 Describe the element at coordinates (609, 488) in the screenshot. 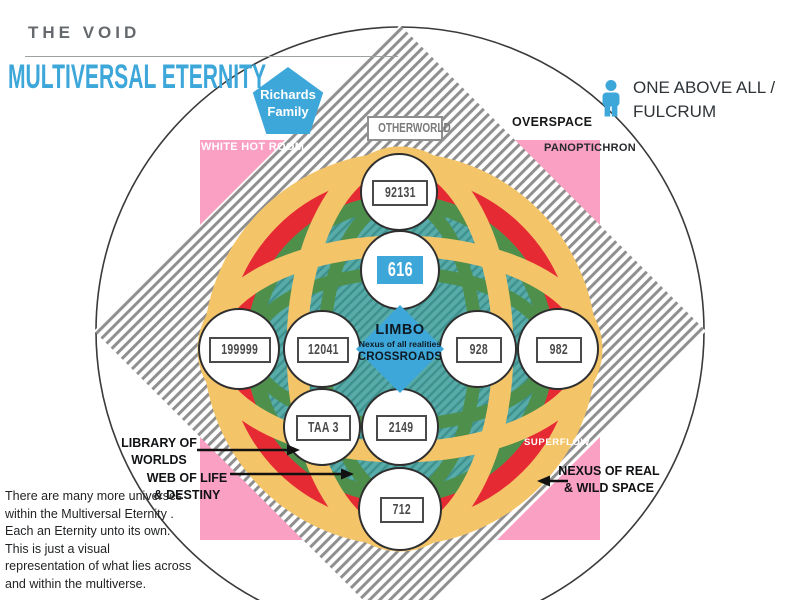

I see `nexus-real-line2: & WILD SPACE` at that location.